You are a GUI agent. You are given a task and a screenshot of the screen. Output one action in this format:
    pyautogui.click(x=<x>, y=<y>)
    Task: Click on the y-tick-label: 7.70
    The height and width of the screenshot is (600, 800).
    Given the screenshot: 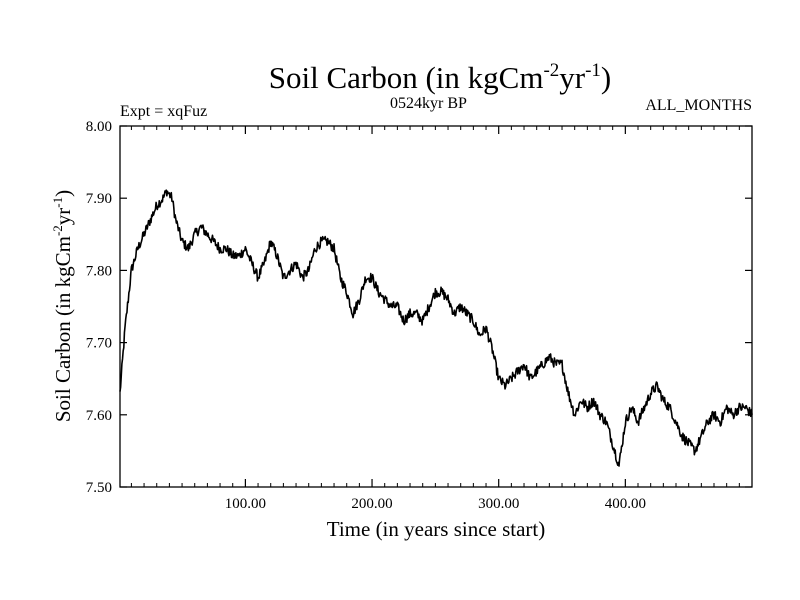 What is the action you would take?
    pyautogui.click(x=99, y=344)
    